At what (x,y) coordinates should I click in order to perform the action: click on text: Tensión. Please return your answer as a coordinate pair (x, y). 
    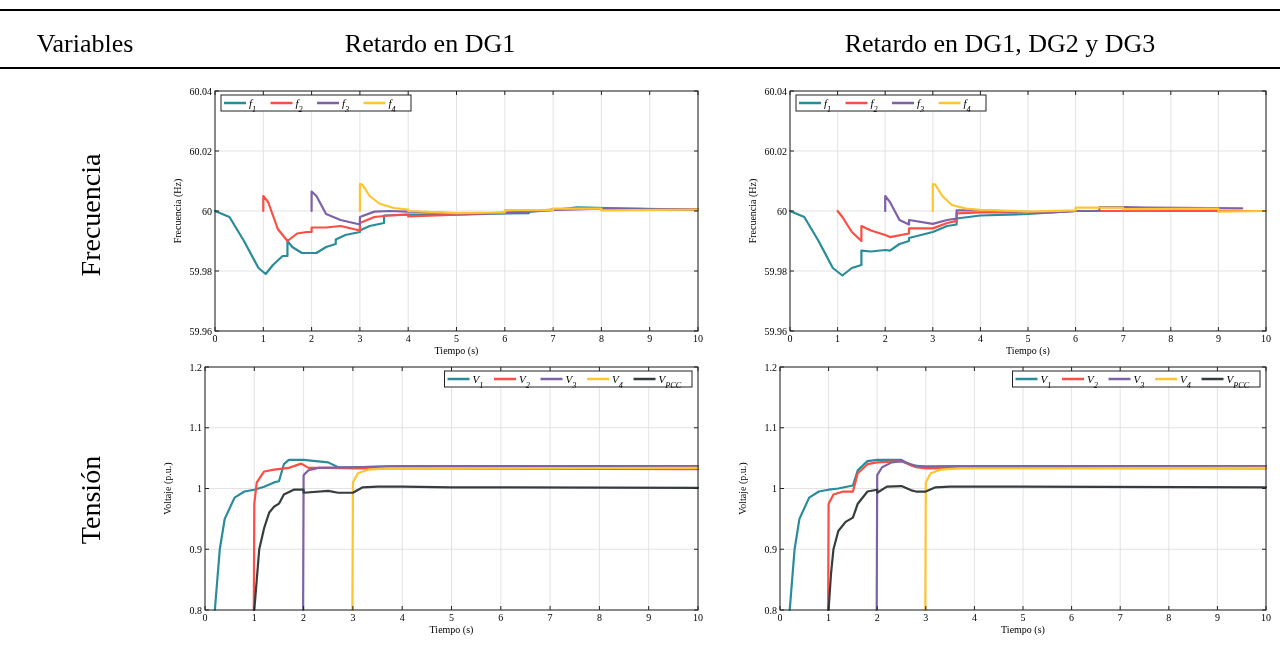
    Looking at the image, I should click on (90, 500).